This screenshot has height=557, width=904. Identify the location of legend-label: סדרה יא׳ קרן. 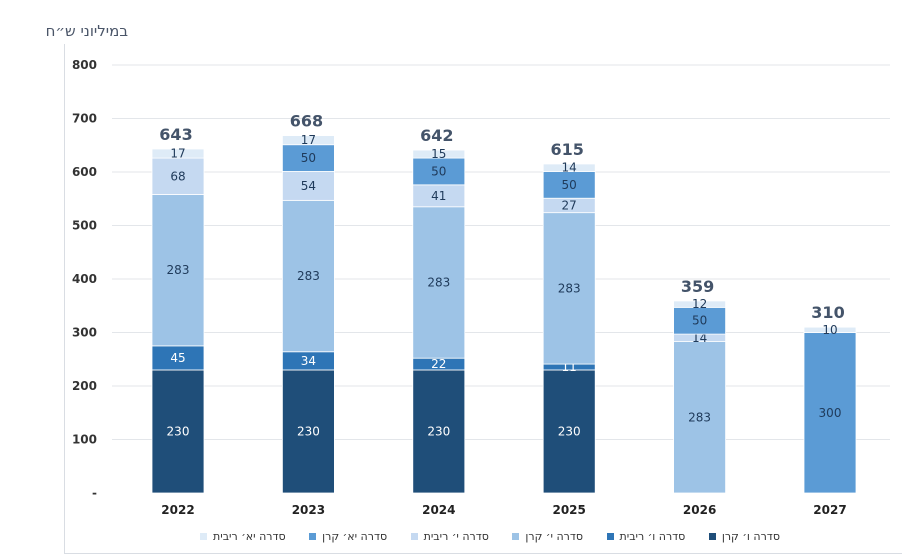
(355, 536).